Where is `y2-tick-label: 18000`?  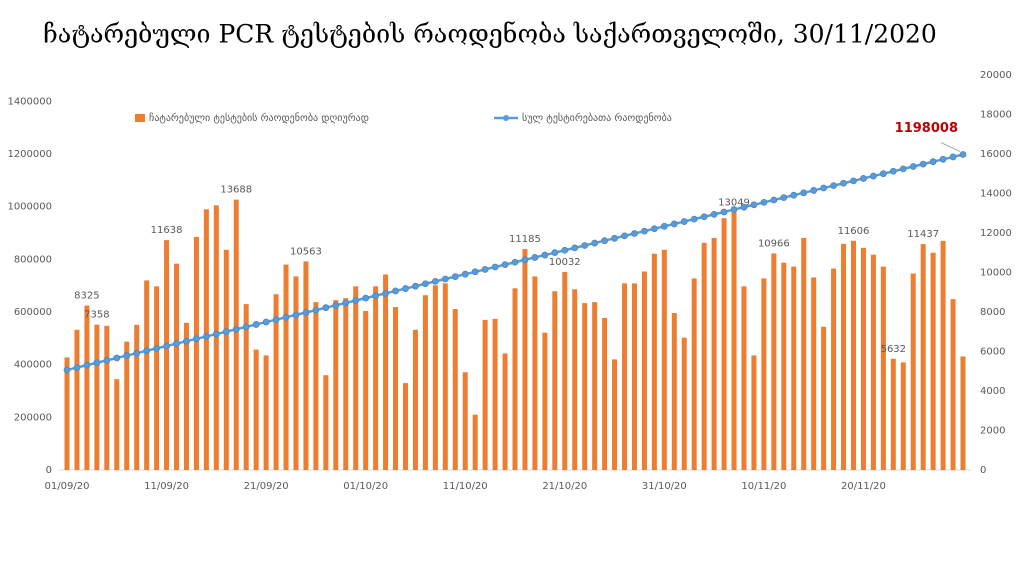 y2-tick-label: 18000 is located at coordinates (996, 115).